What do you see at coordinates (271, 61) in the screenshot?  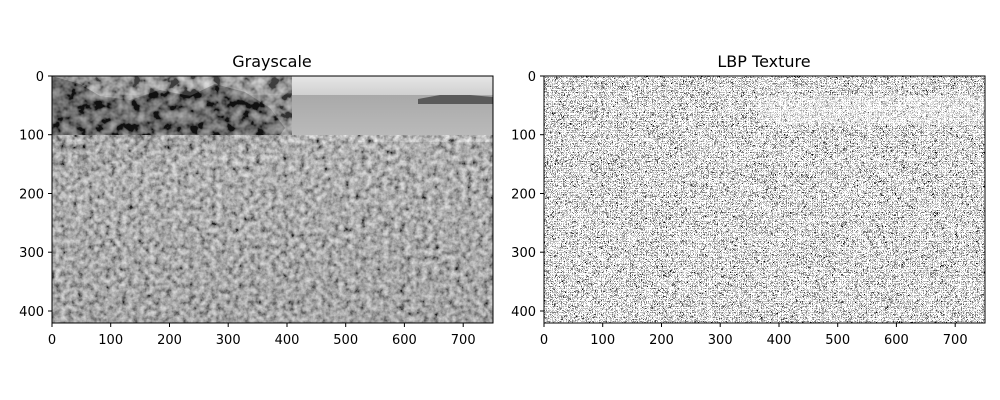 I see `panel-title: Grayscale` at bounding box center [271, 61].